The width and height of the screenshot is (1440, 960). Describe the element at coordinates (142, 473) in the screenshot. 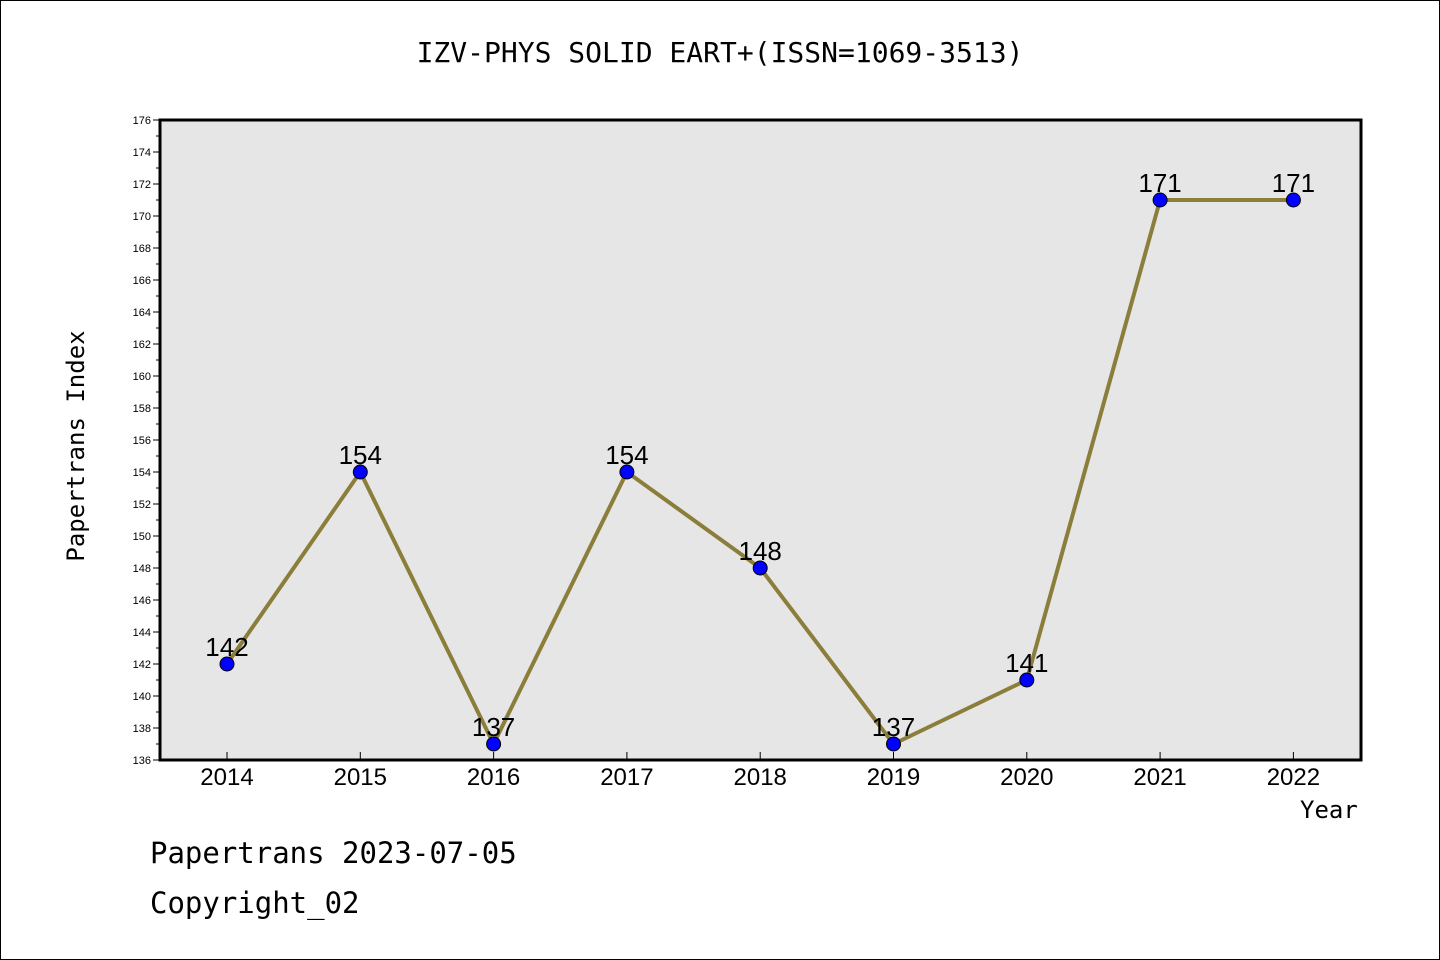

I see `y-tick-label: 154` at that location.